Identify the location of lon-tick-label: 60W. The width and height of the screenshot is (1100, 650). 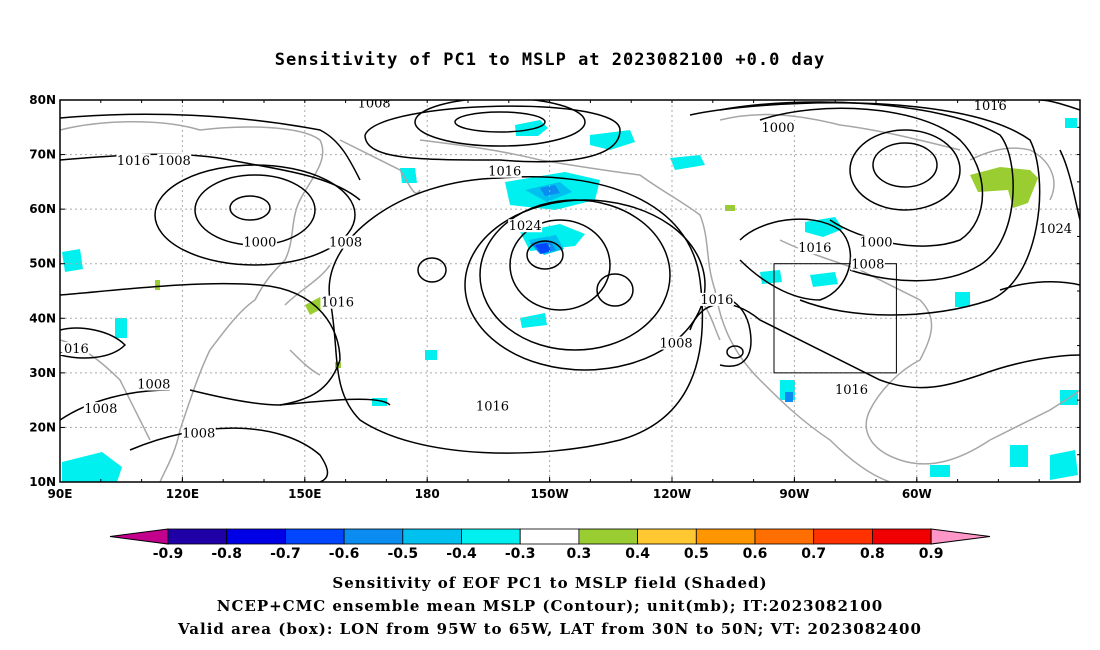
(917, 494).